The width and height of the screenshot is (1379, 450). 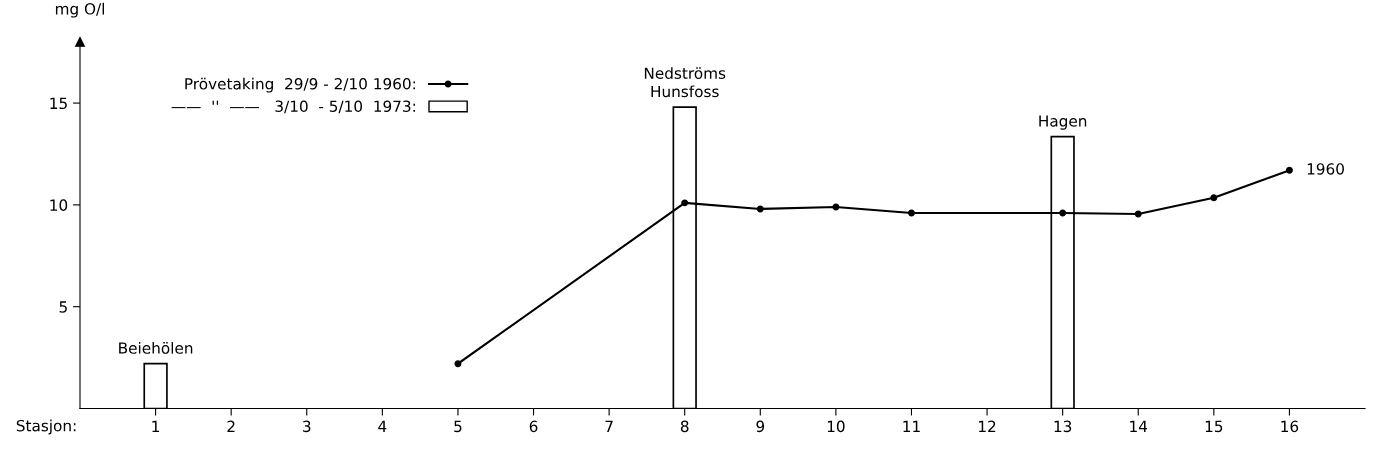 What do you see at coordinates (836, 426) in the screenshot?
I see `x-tick-label: 10` at bounding box center [836, 426].